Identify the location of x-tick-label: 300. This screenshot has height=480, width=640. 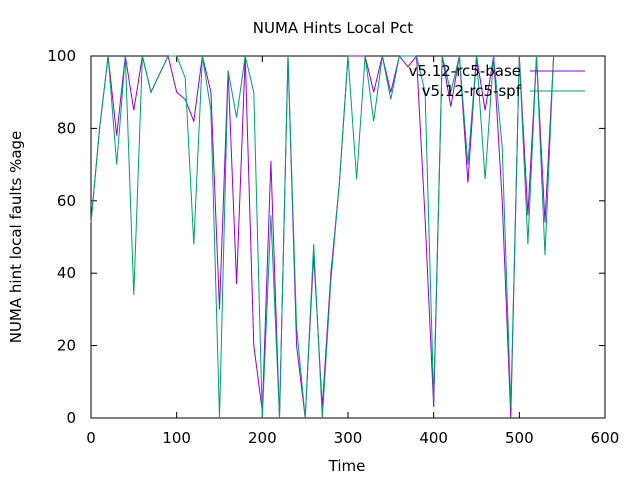
(348, 438).